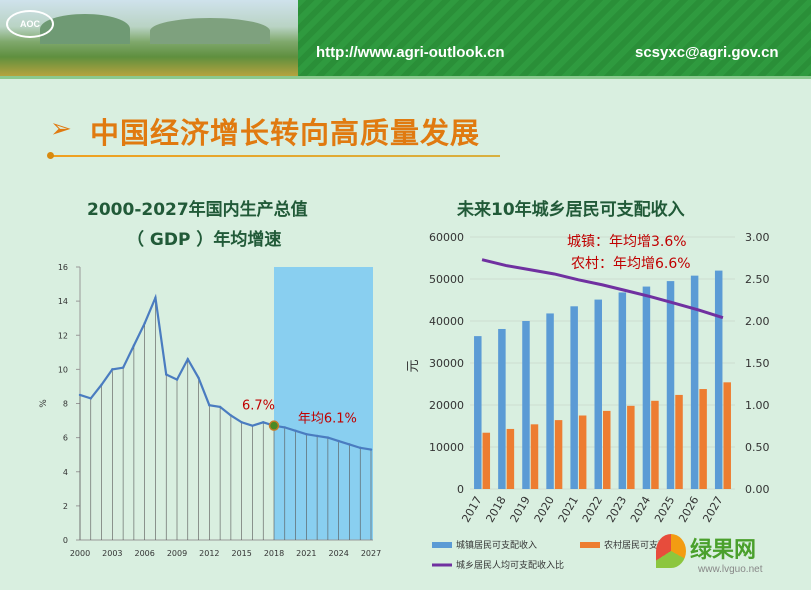  What do you see at coordinates (616, 509) in the screenshot?
I see `income-x-tick-label: 2023` at bounding box center [616, 509].